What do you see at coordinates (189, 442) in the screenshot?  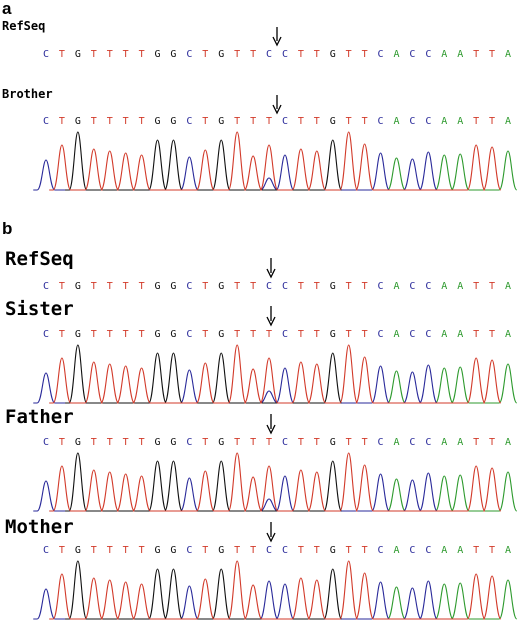 I see `base-1-2-9: C` at bounding box center [189, 442].